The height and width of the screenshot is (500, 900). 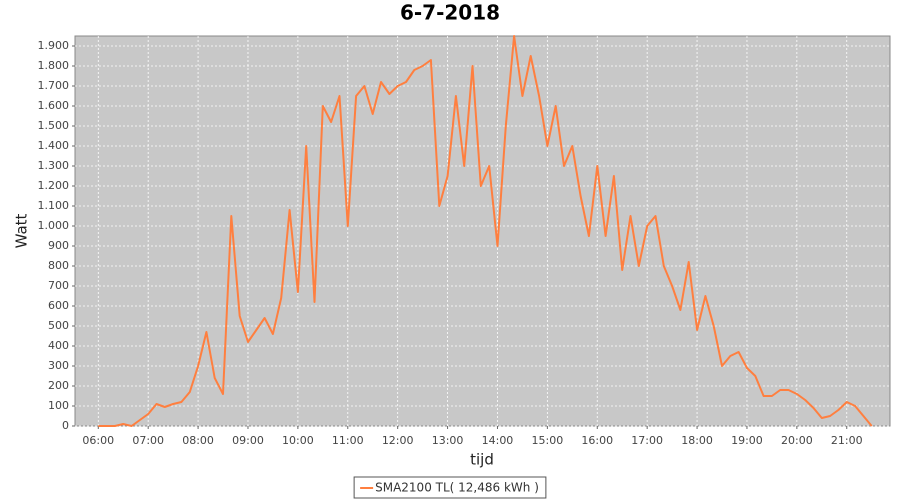 I want to click on y-tick-label: 1.300, so click(x=54, y=165).